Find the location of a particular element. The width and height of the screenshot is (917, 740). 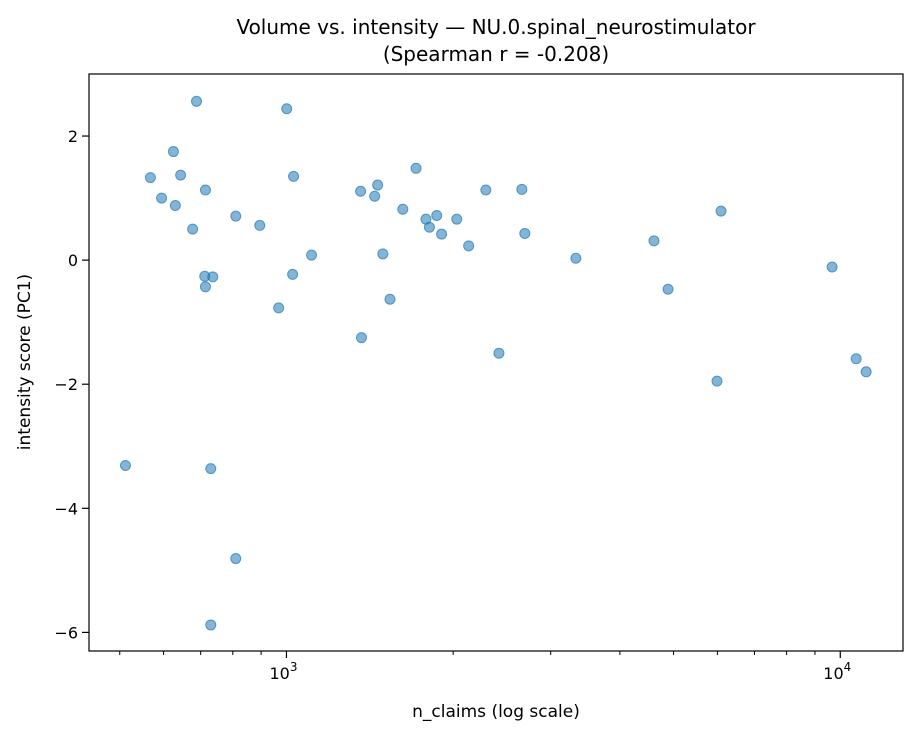

y-axis: 2 0 −2 −4 −6 is located at coordinates (71, 384).